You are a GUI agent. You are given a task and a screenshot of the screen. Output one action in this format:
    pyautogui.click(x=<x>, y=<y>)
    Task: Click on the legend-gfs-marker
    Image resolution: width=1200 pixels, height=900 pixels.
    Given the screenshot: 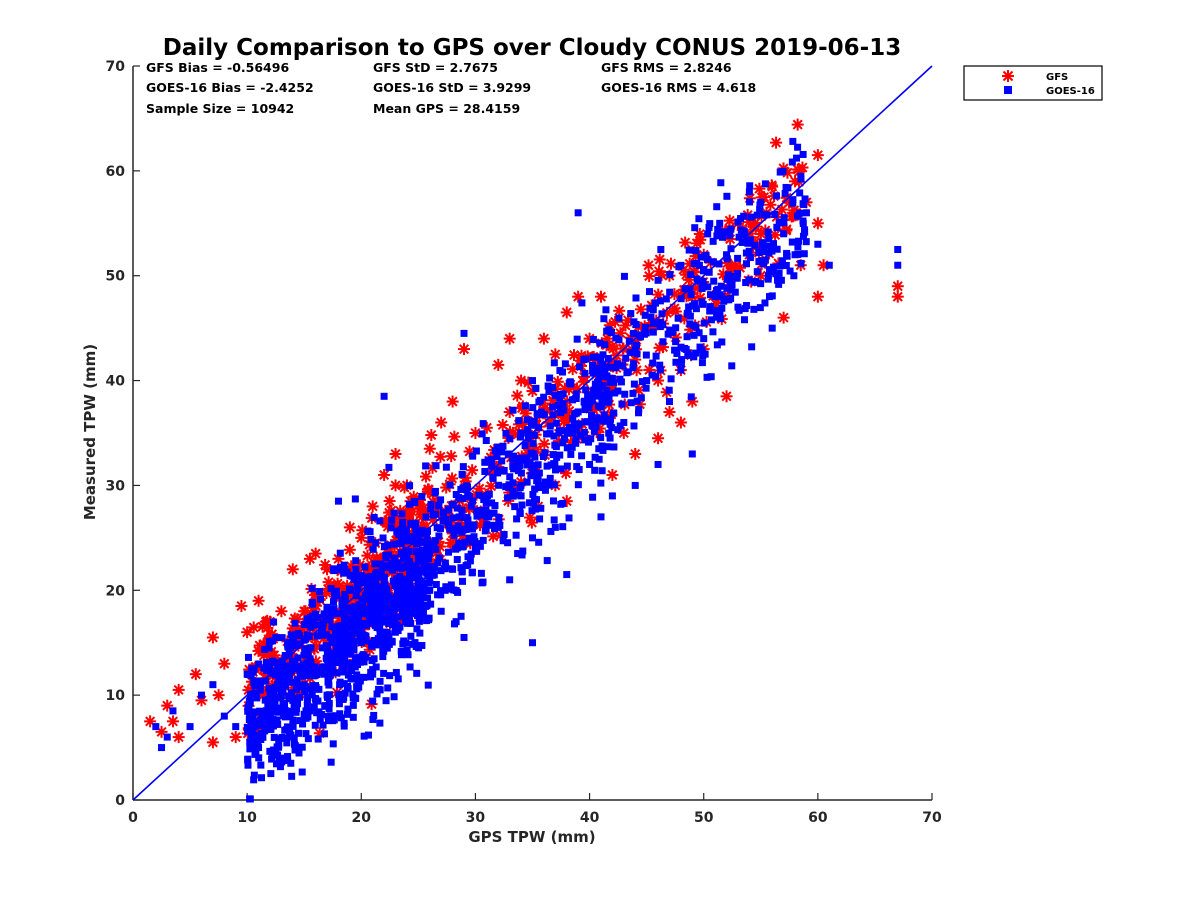 What is the action you would take?
    pyautogui.click(x=1008, y=76)
    